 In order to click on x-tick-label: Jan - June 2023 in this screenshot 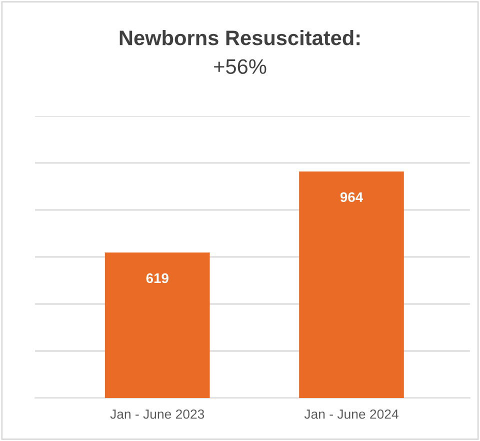, I will do `click(157, 414)`.